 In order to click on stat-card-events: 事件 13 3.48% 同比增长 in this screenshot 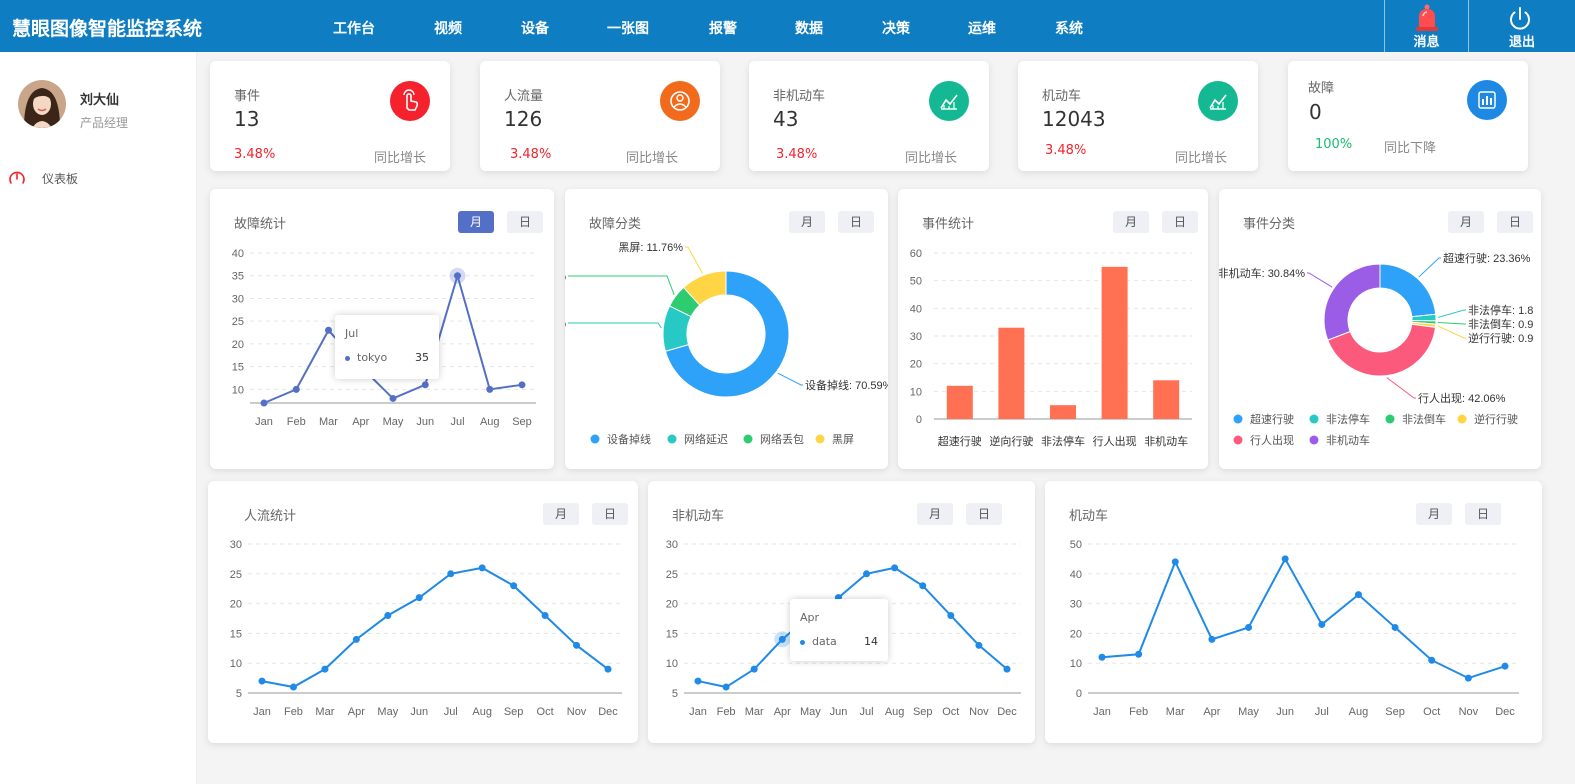, I will do `click(330, 116)`.